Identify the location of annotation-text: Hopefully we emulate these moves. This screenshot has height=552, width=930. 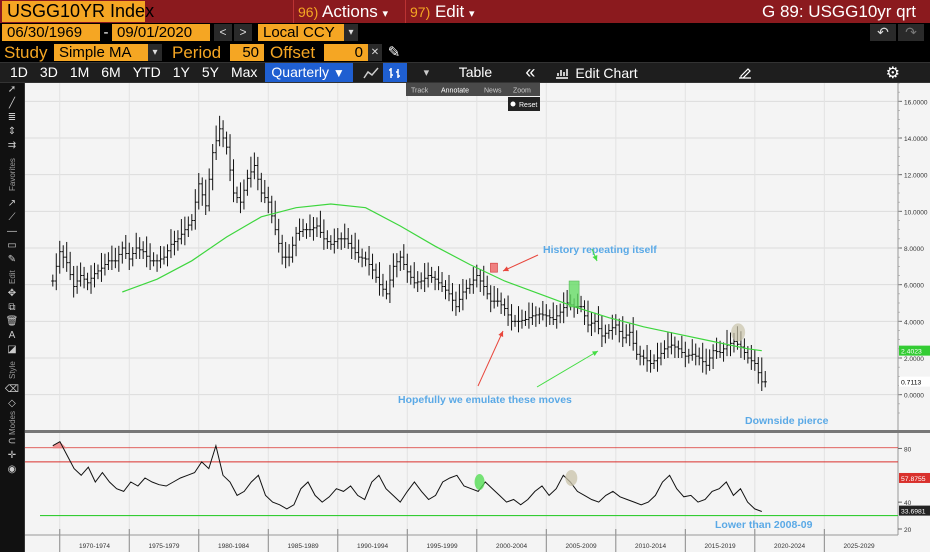
(485, 400).